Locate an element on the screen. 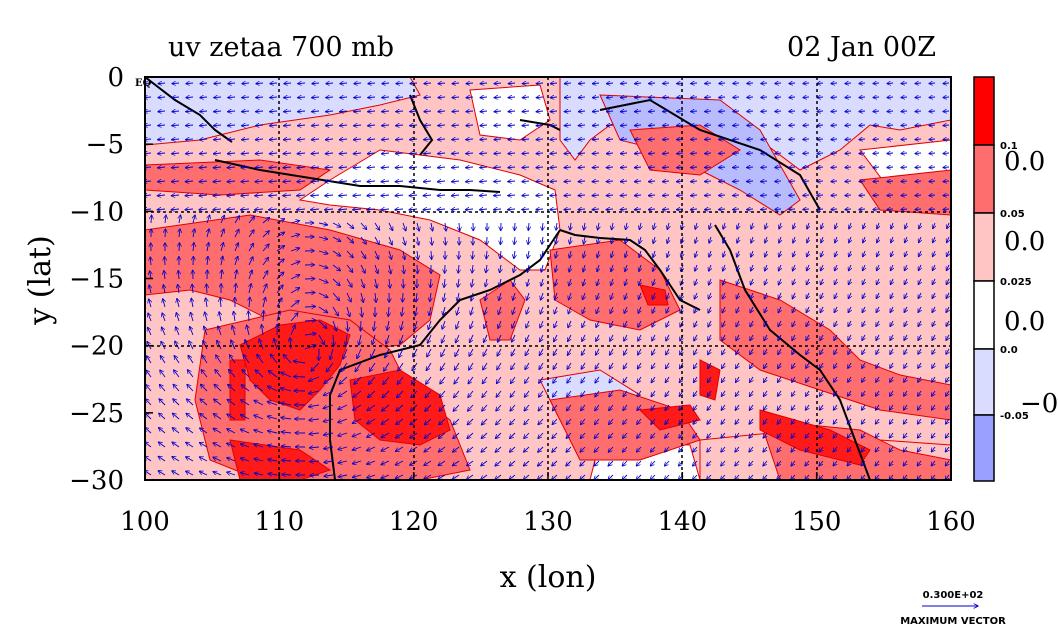 The width and height of the screenshot is (1058, 631). colorbar-level-2: 0.025 is located at coordinates (1016, 282).